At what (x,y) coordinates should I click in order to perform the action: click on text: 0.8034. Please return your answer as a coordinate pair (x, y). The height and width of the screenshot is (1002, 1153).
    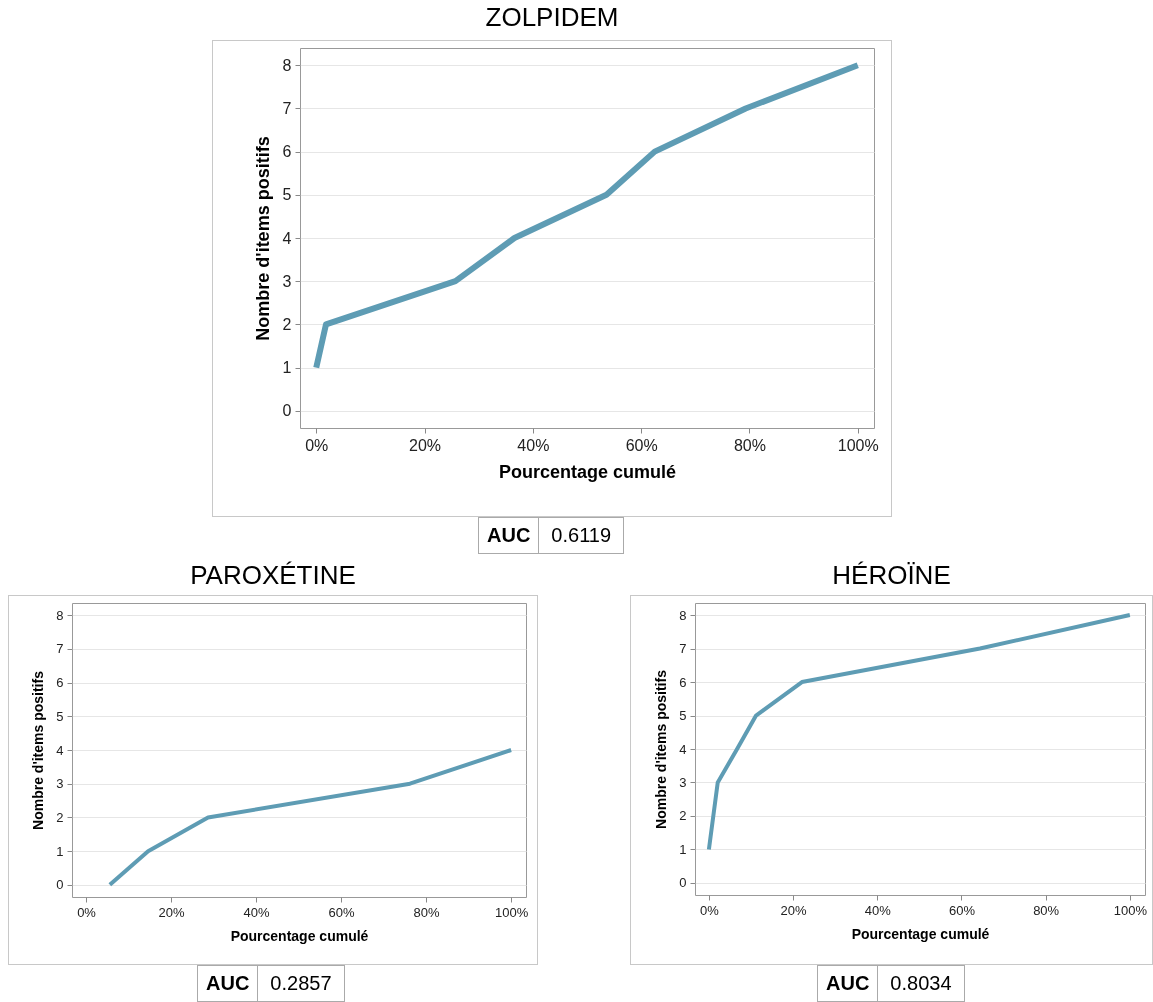
    Looking at the image, I should click on (921, 983).